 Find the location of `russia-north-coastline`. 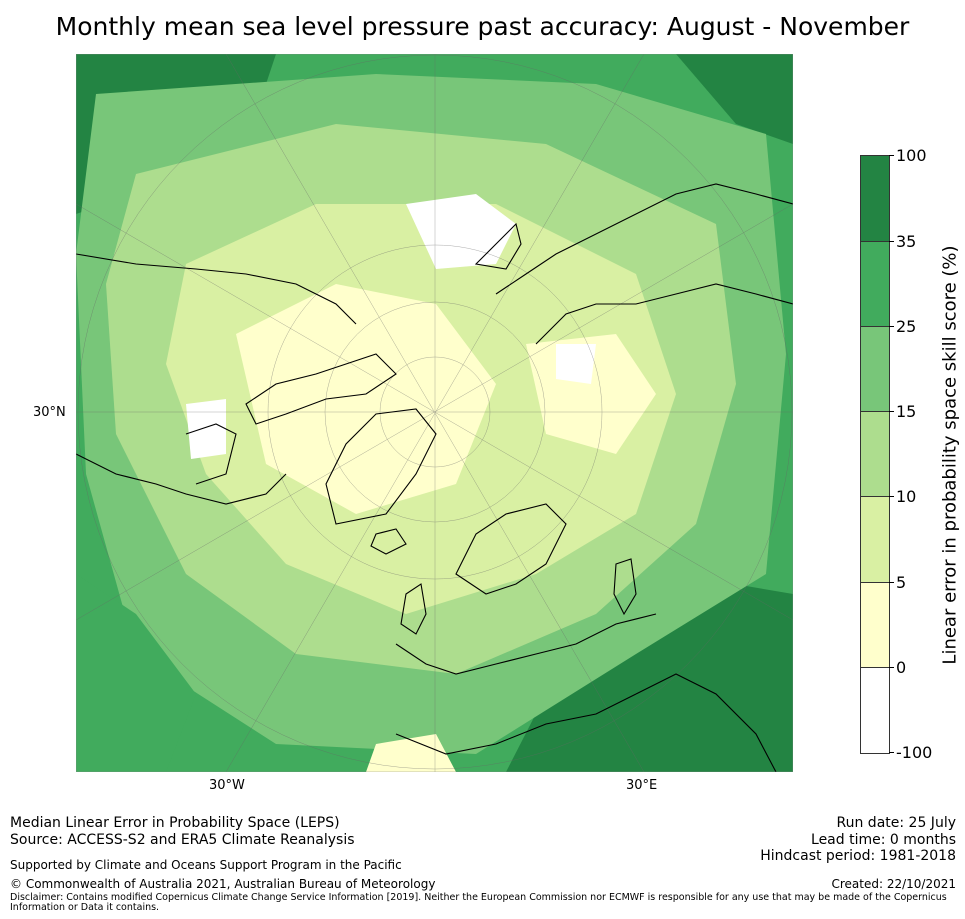

russia-north-coastline is located at coordinates (664, 314).